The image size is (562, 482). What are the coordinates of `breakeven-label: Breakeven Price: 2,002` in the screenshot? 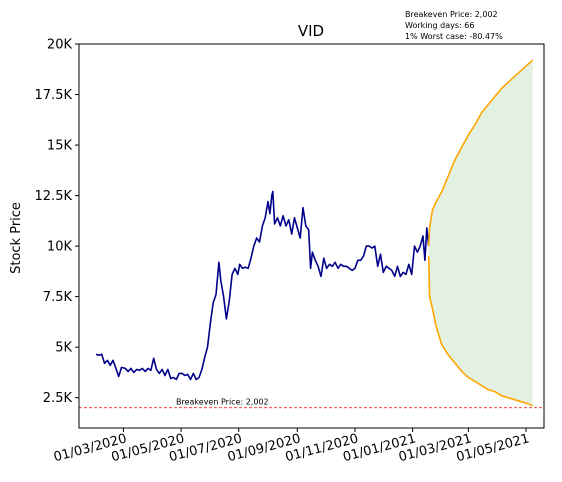 It's located at (222, 402).